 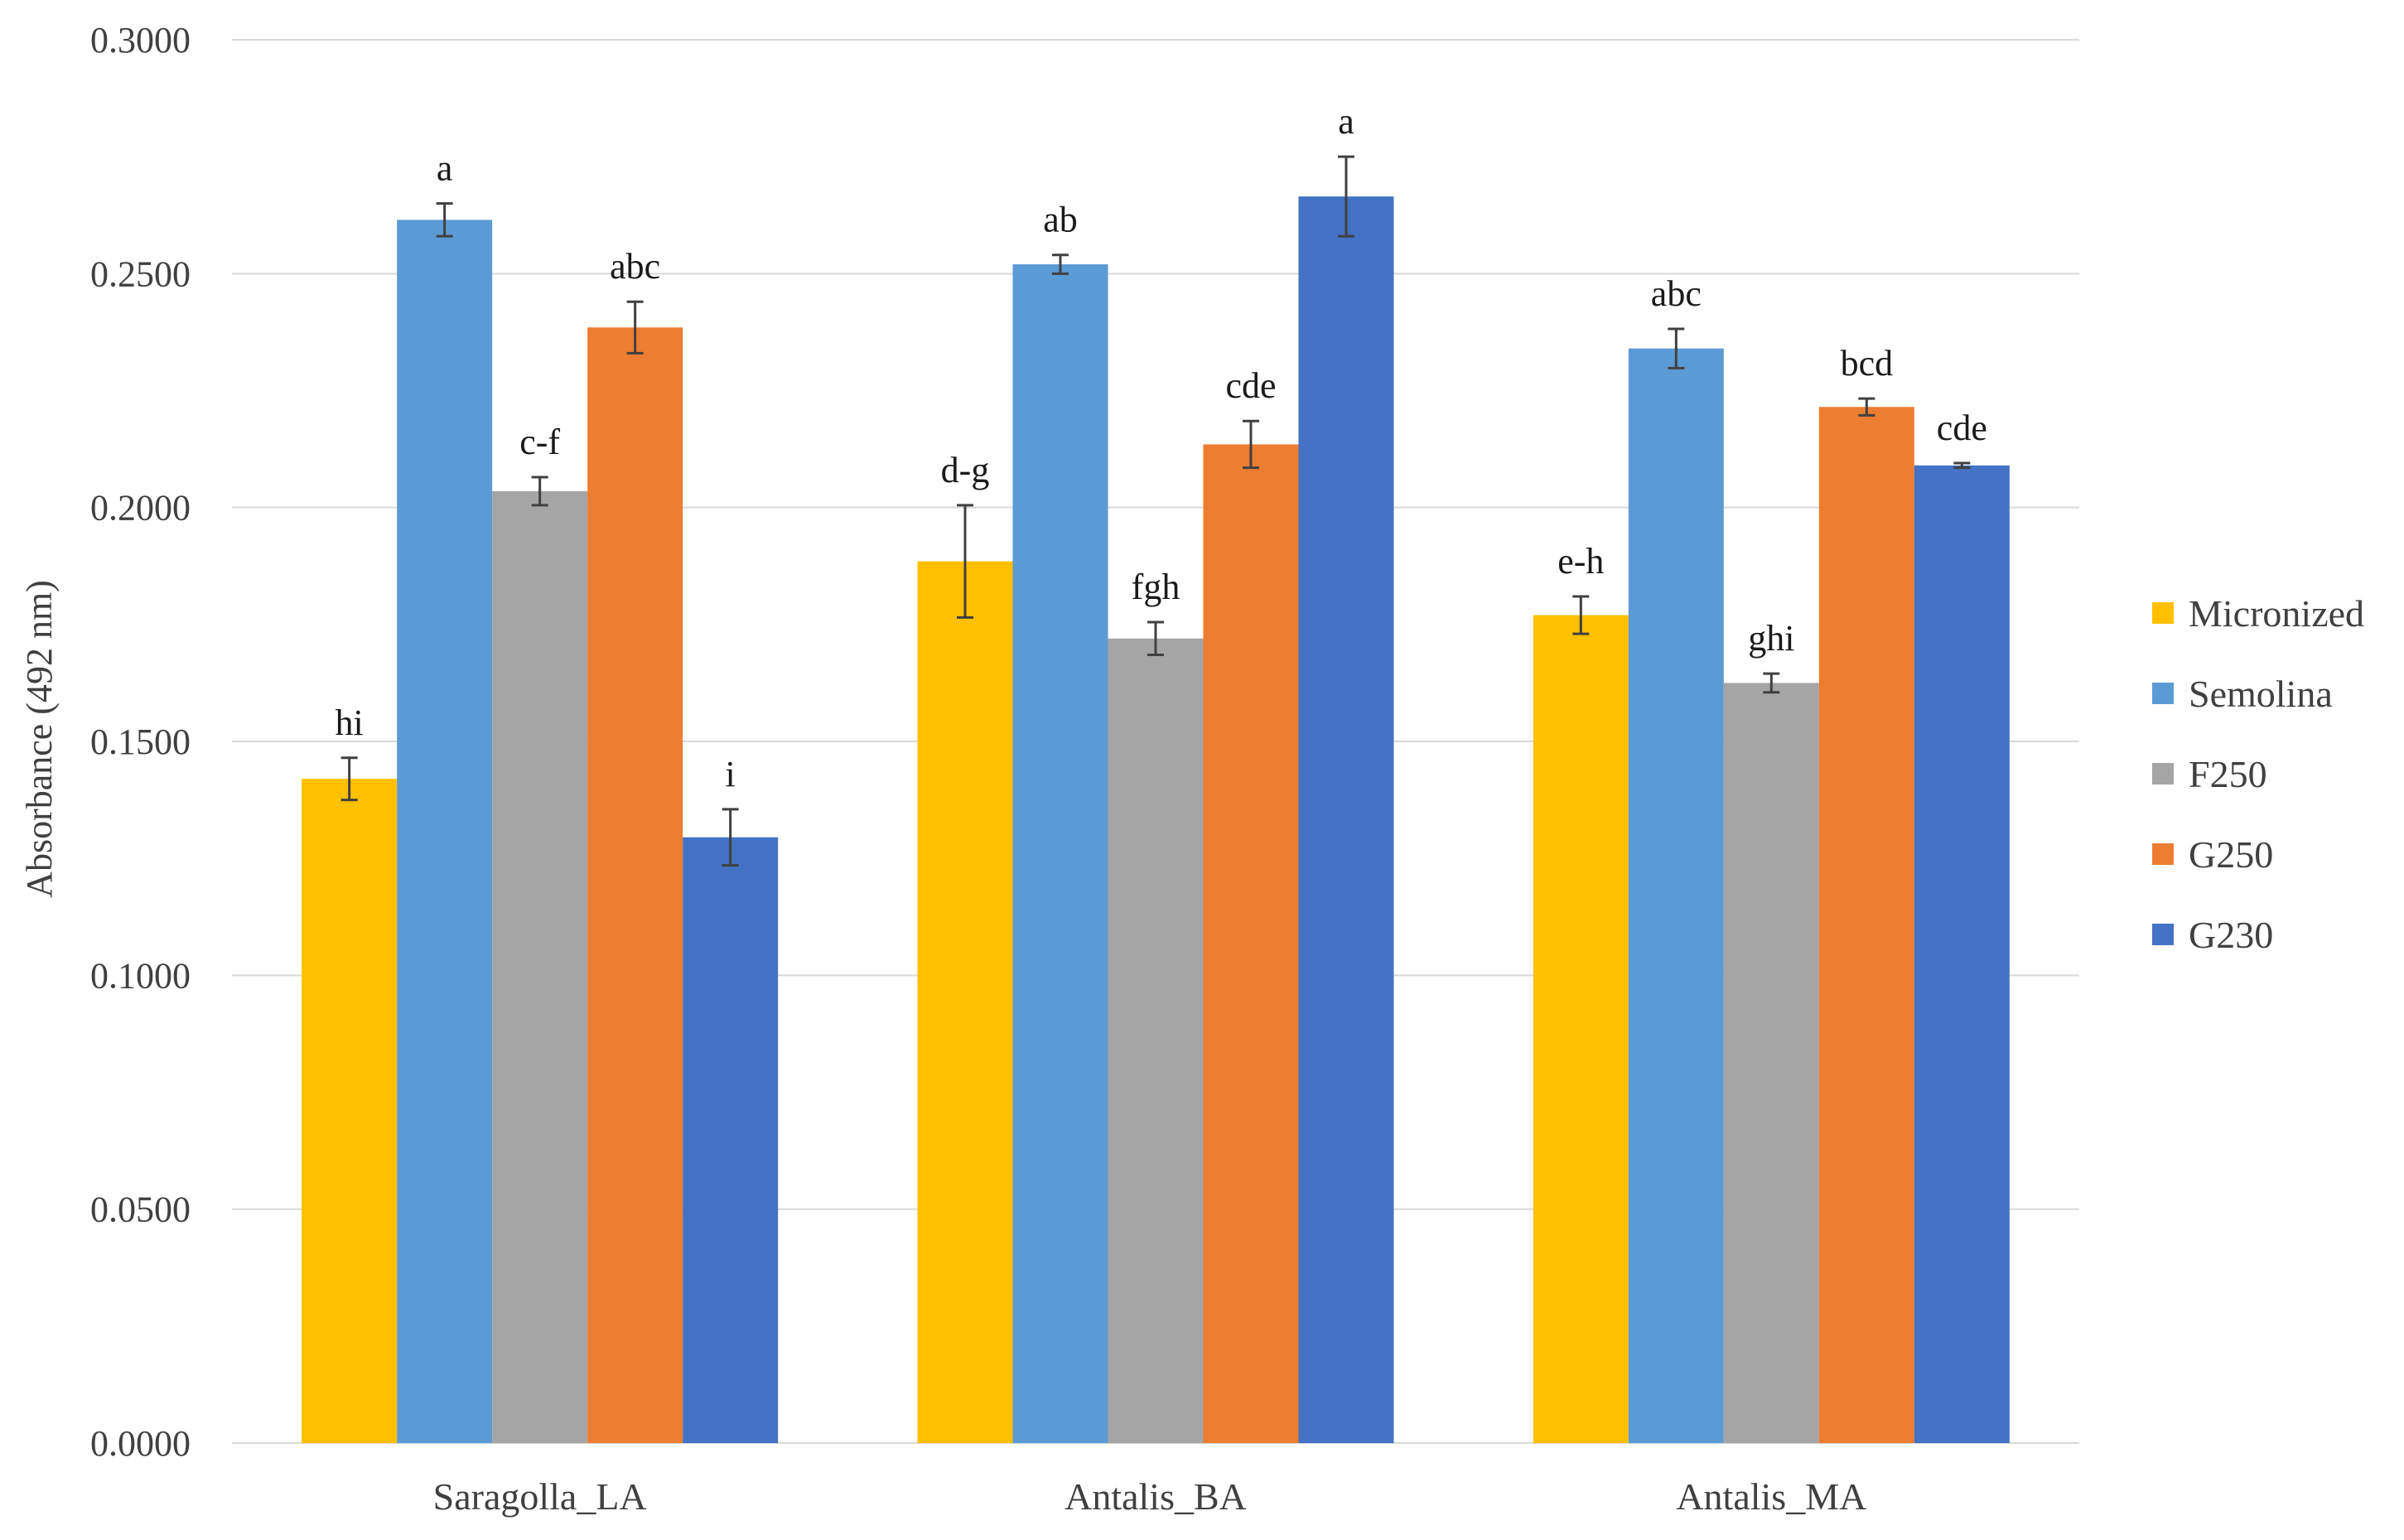 What do you see at coordinates (2261, 694) in the screenshot?
I see `legend-label-semolina: Semolina` at bounding box center [2261, 694].